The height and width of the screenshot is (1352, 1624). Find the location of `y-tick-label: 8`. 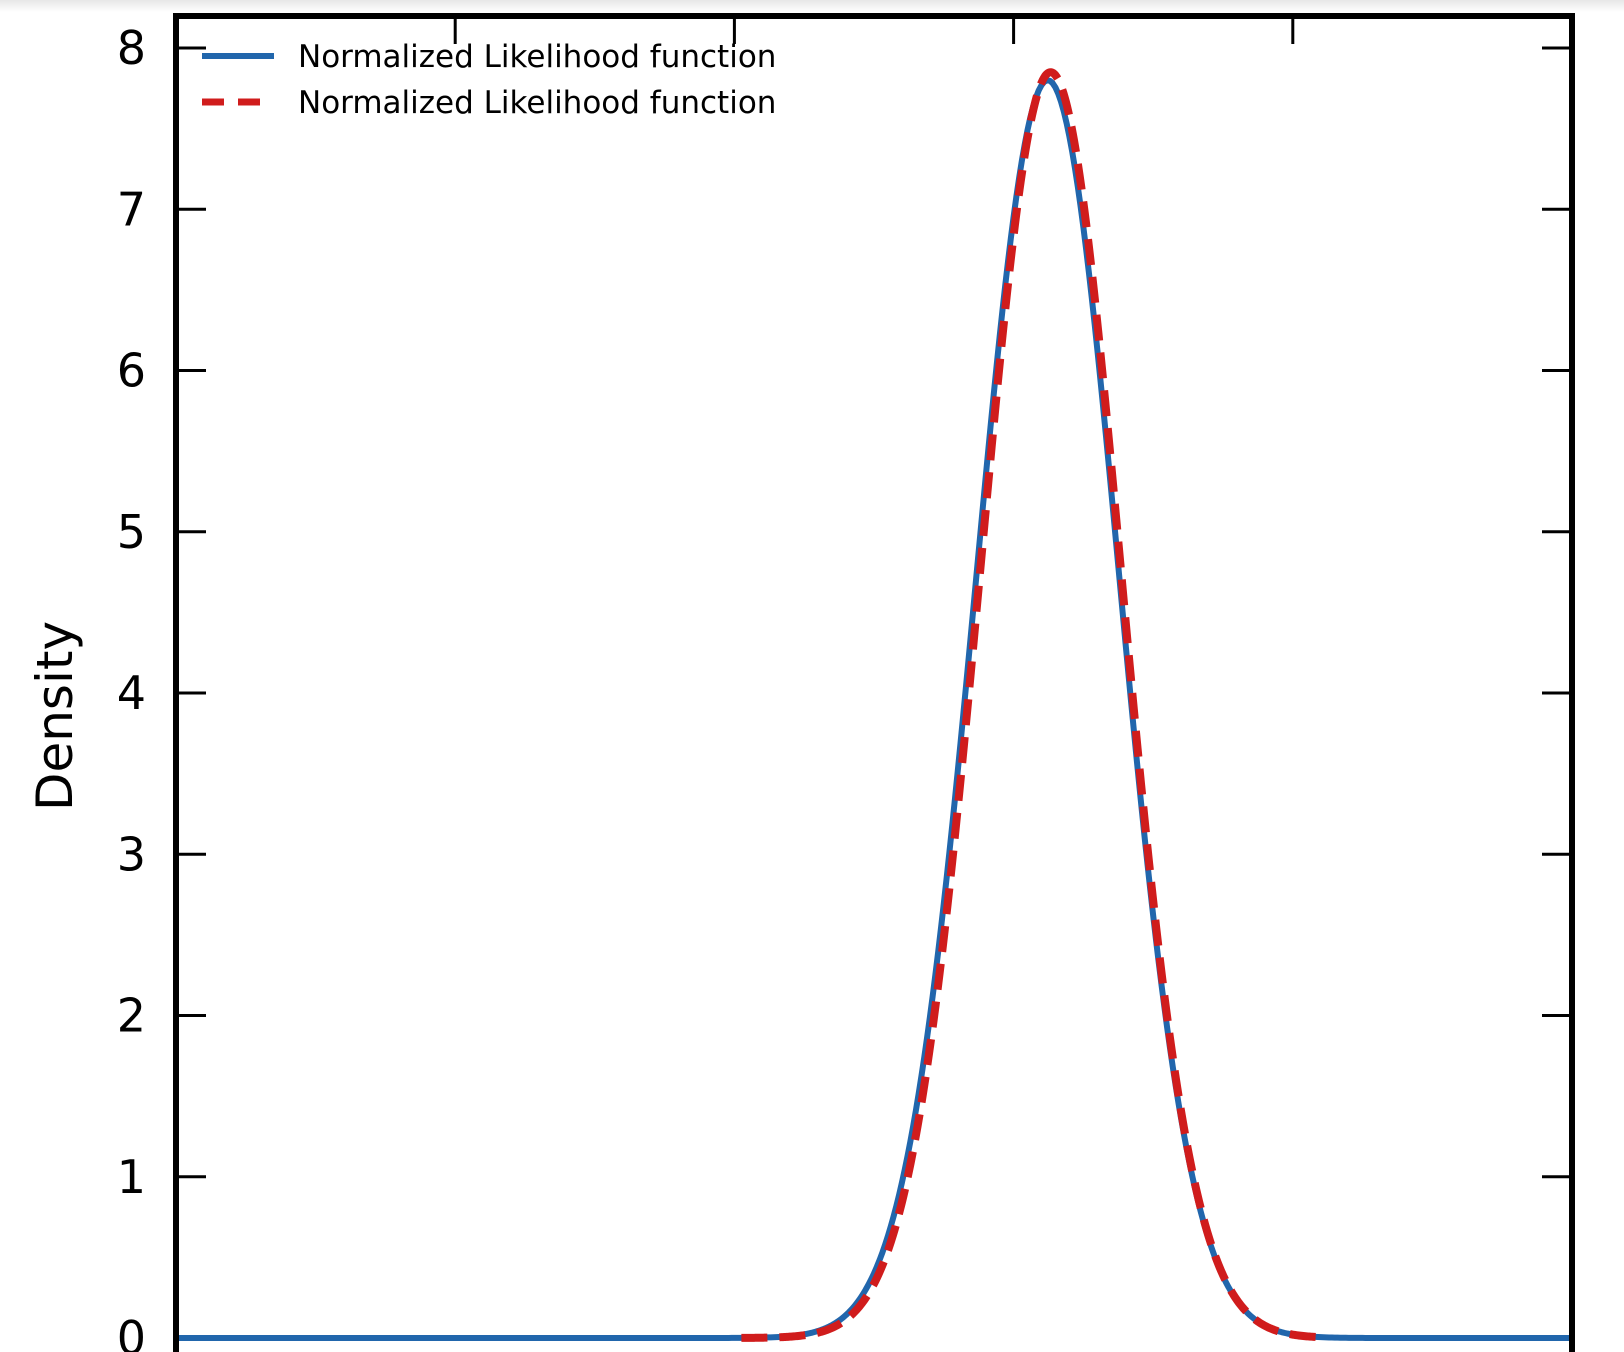

y-tick-label: 8 is located at coordinates (131, 48).